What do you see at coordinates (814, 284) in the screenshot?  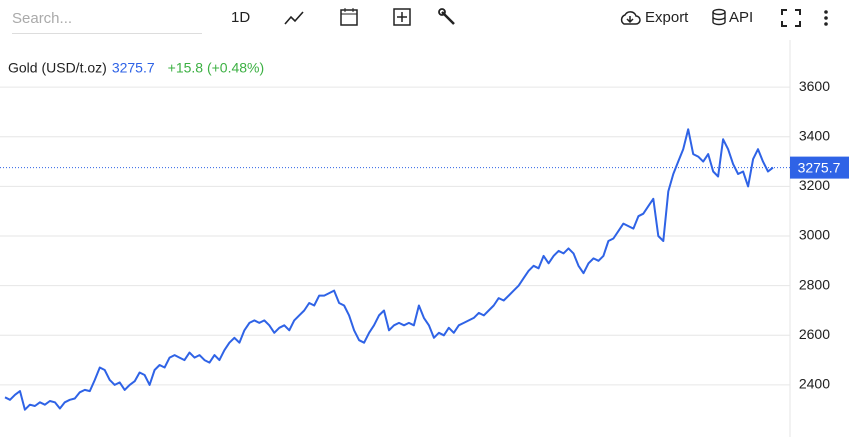 I see `y-tick-label: 2800` at bounding box center [814, 284].